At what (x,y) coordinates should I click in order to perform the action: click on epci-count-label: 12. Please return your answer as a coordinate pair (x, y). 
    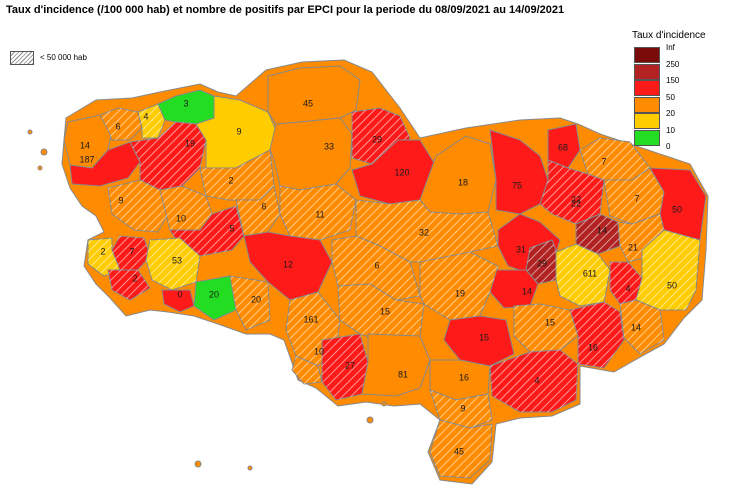
    Looking at the image, I should click on (288, 264).